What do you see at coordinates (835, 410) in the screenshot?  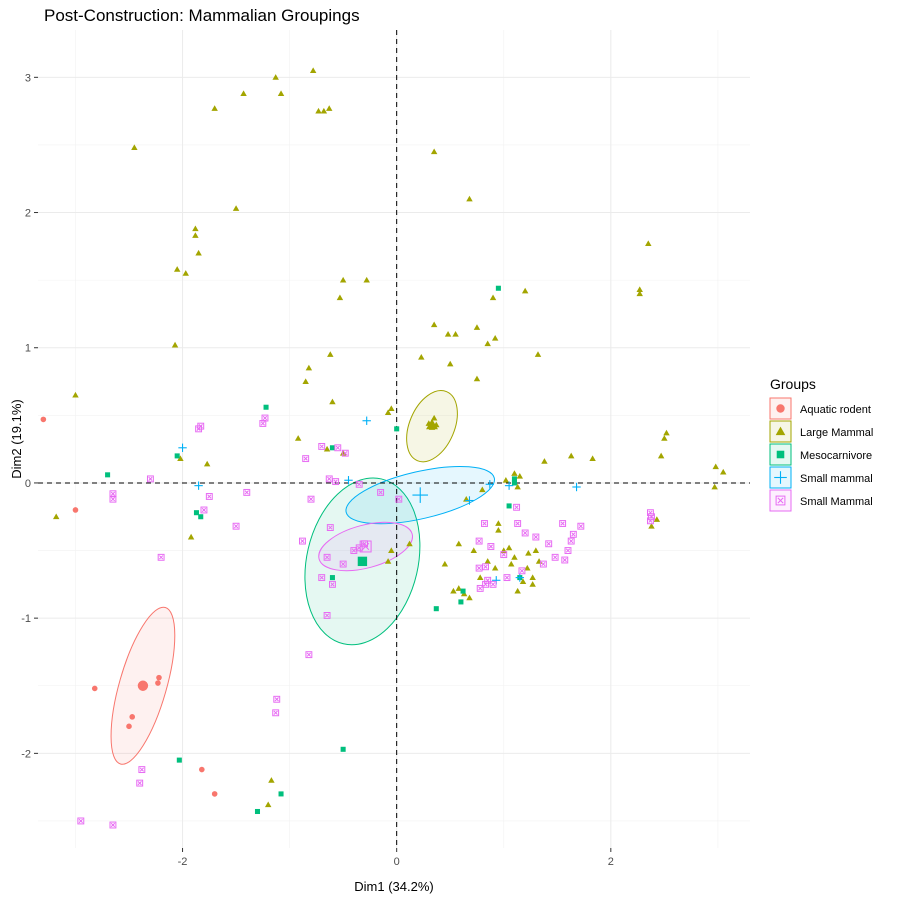 I see `legend-label: Aquatic rodent` at bounding box center [835, 410].